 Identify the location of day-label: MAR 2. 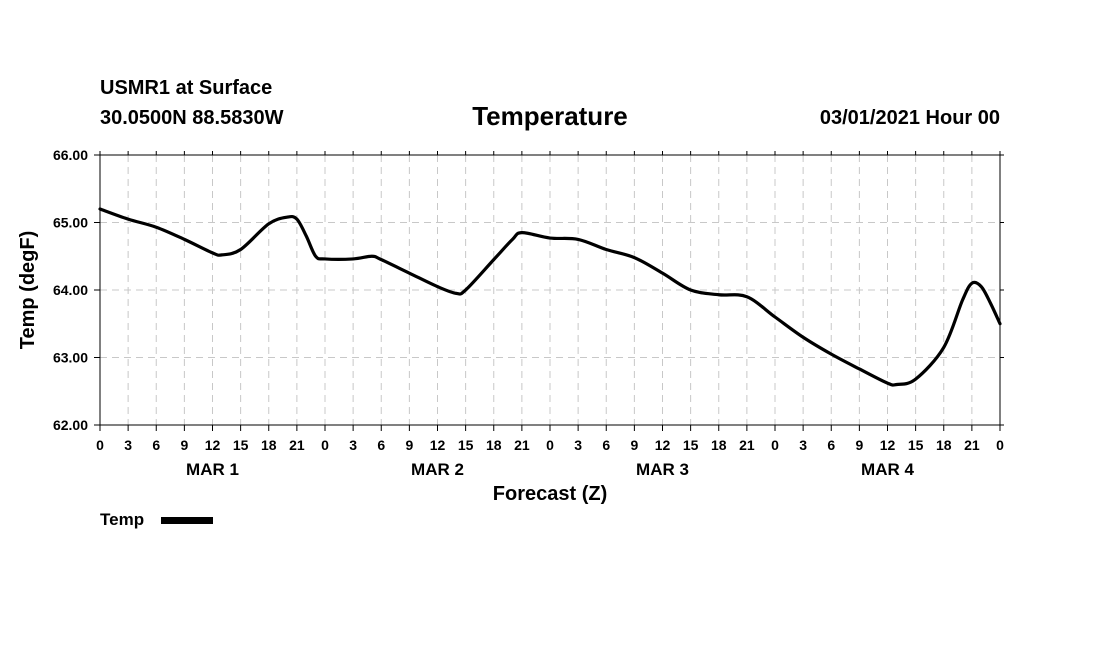
(437, 469).